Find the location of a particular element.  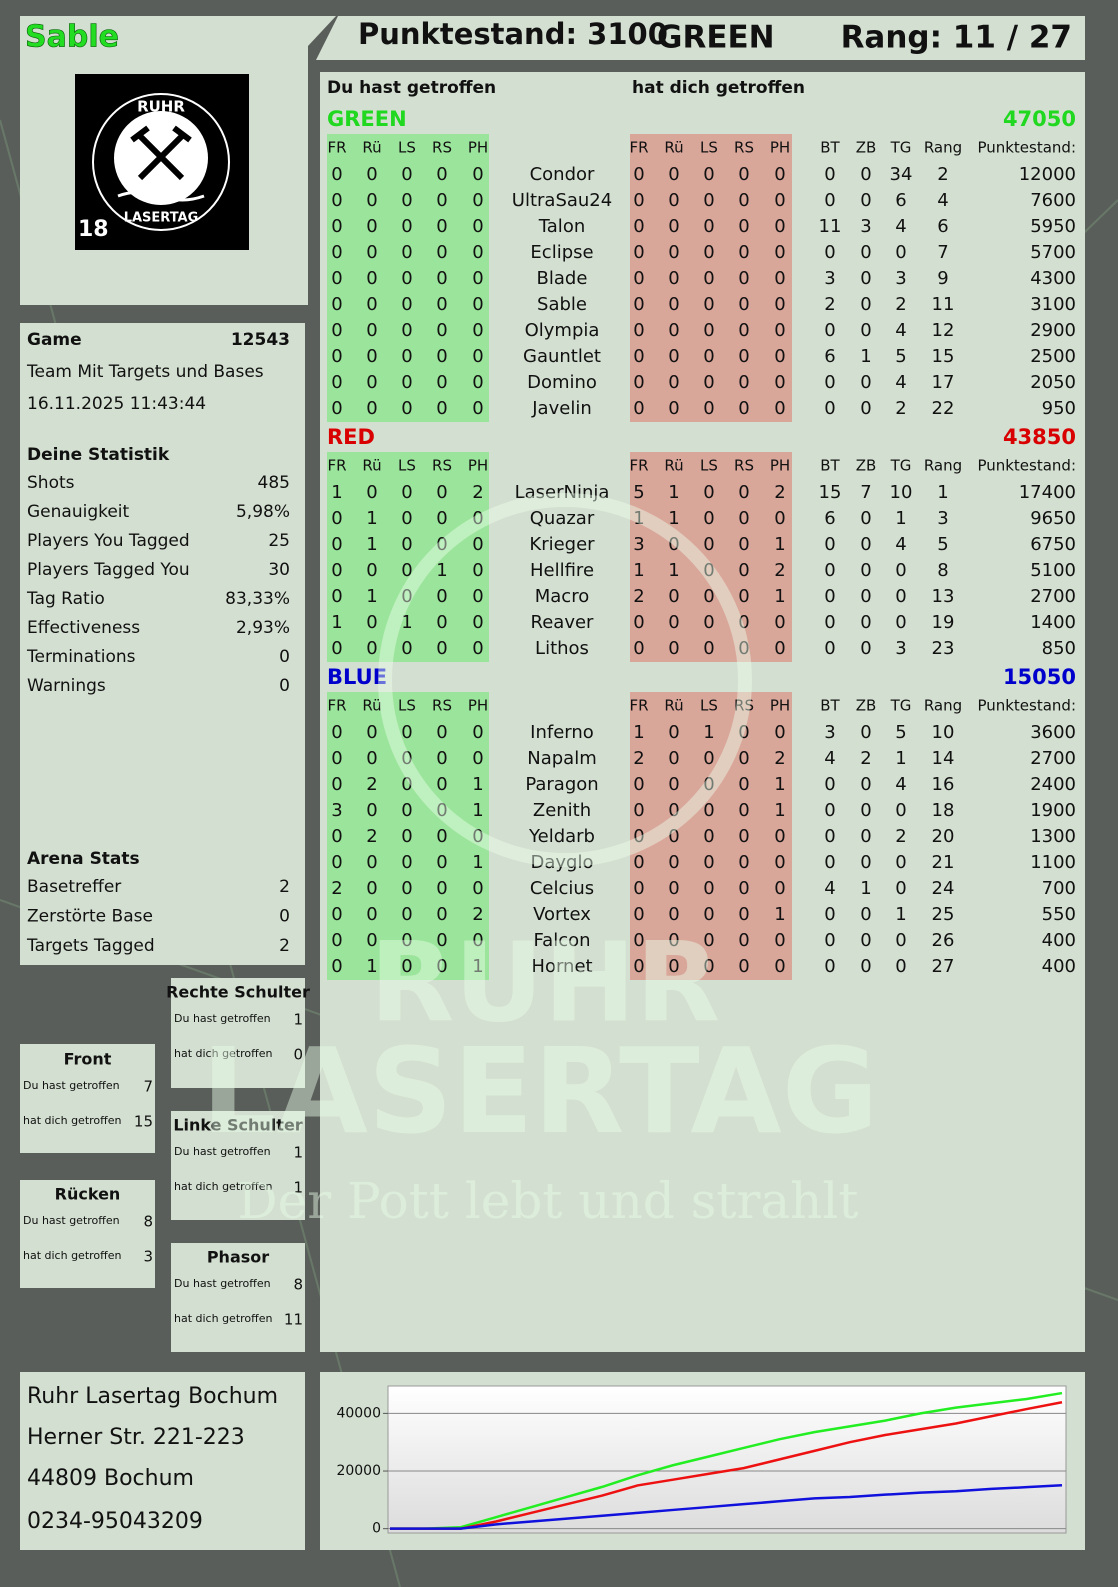

watermark-ring is located at coordinates (565, 680).